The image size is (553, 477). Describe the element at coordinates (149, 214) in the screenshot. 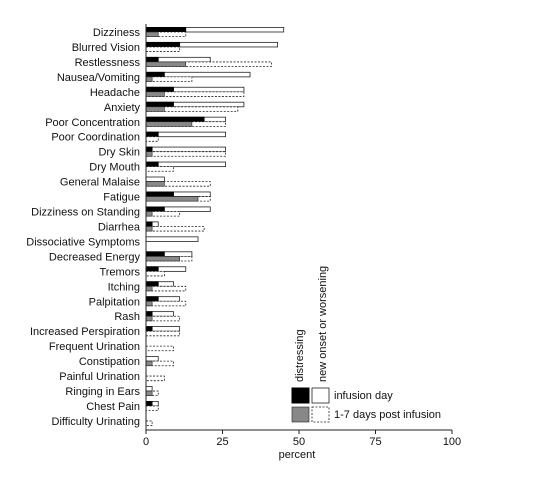

I see `bar-distressing-post-dizziness-on-standing` at that location.